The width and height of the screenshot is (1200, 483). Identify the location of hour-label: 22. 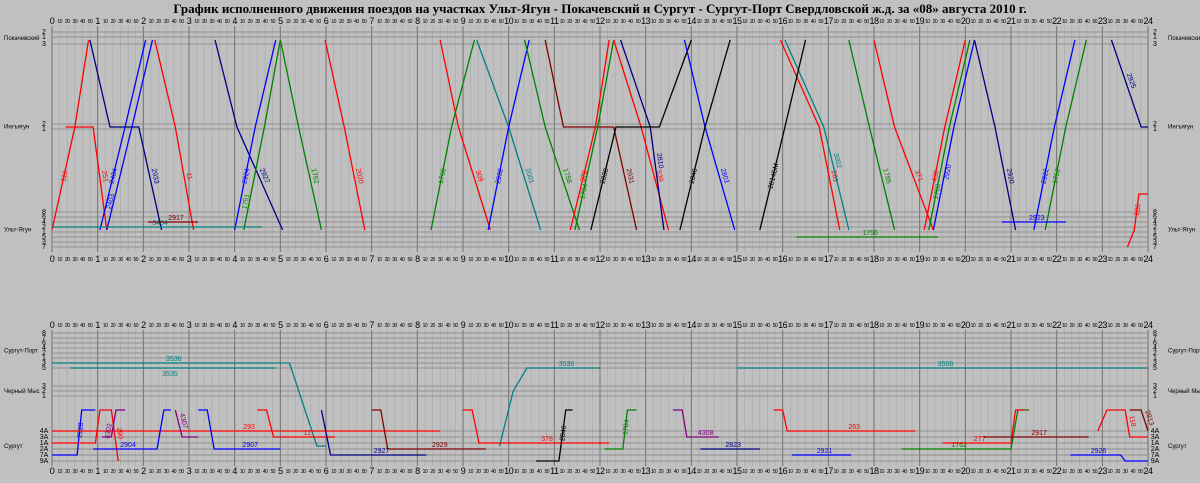
(1057, 21).